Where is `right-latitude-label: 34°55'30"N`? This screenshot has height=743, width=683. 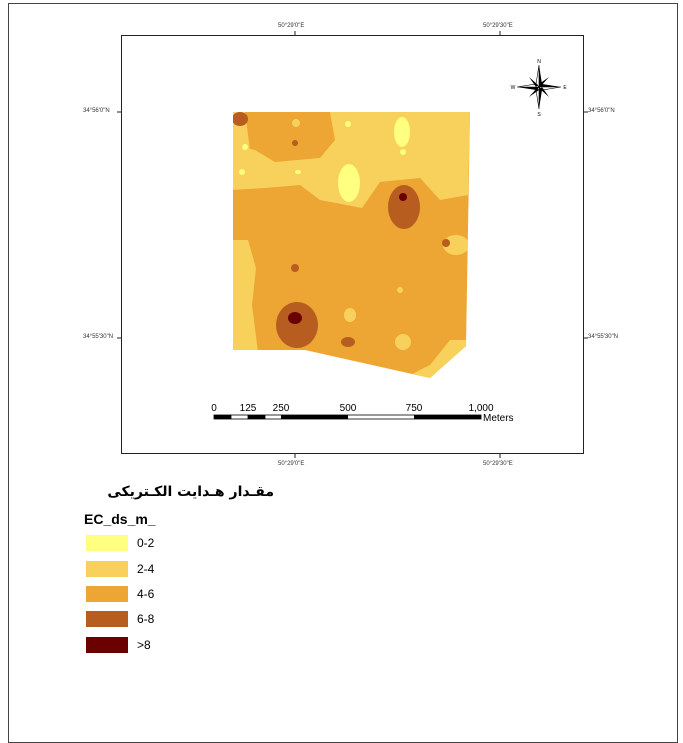 right-latitude-label: 34°55'30"N is located at coordinates (603, 337).